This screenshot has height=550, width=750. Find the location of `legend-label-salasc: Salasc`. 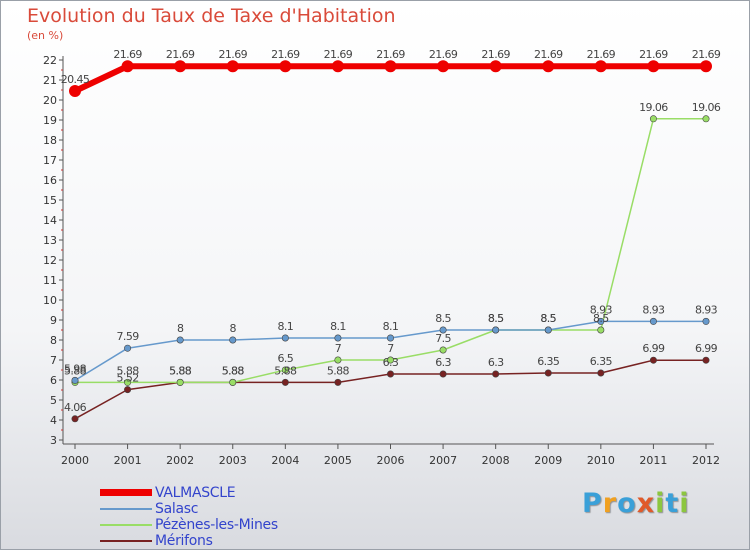

legend-label-salasc: Salasc is located at coordinates (177, 509).